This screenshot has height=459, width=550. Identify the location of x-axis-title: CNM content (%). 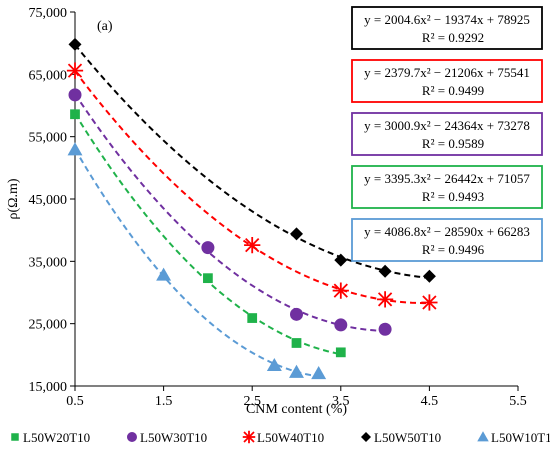
(296, 409).